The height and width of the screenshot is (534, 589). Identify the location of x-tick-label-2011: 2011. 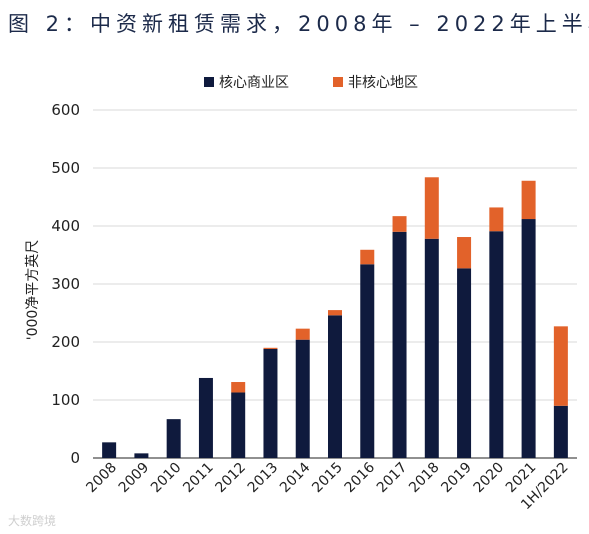
(198, 478).